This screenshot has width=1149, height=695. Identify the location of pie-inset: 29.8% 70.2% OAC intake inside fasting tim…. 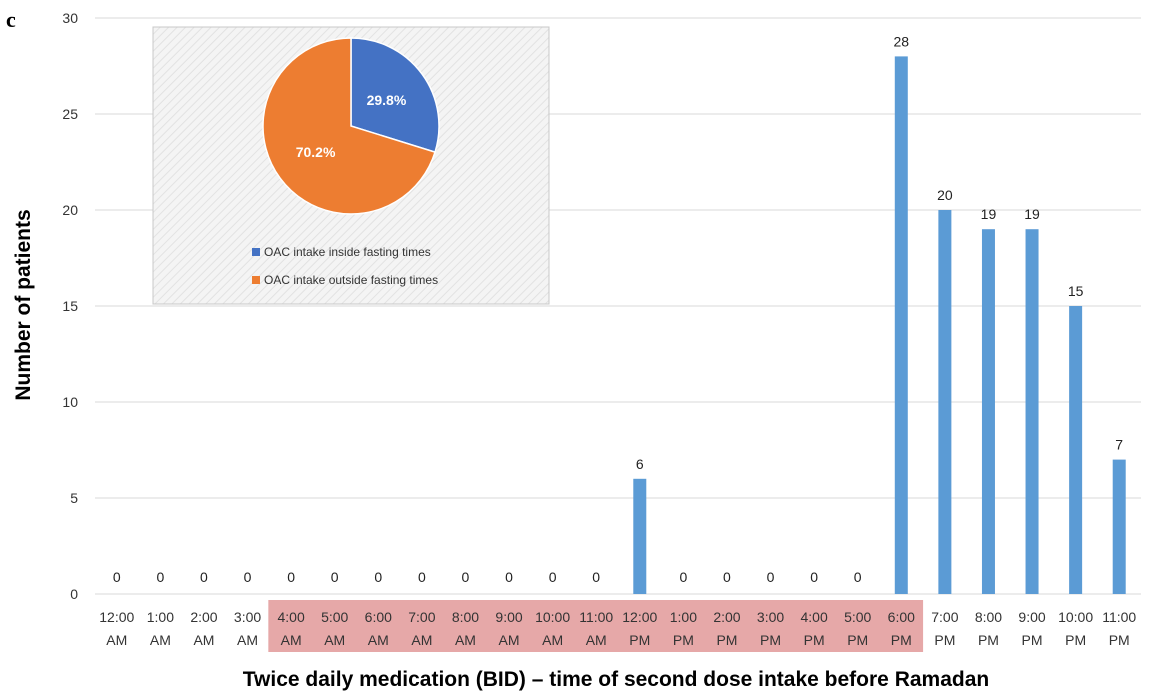
(351, 165).